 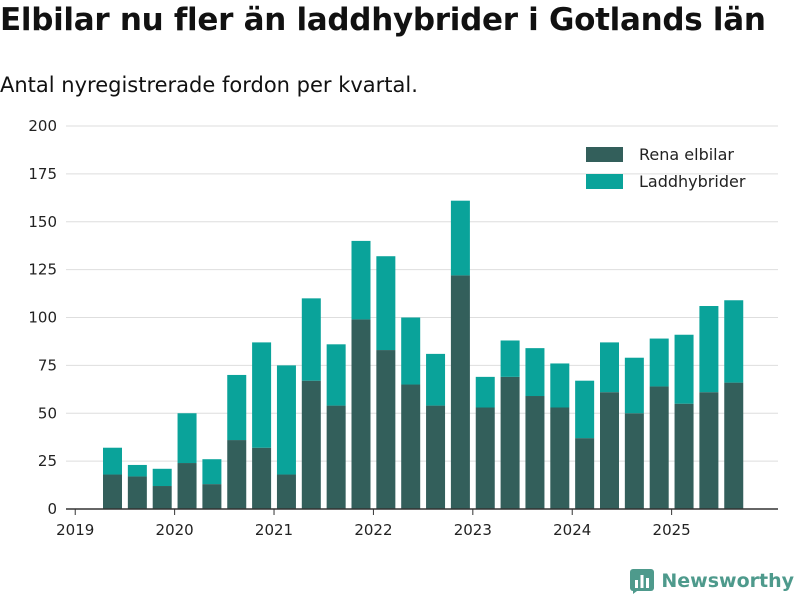 What do you see at coordinates (47, 413) in the screenshot?
I see `y-tick-label: 50` at bounding box center [47, 413].